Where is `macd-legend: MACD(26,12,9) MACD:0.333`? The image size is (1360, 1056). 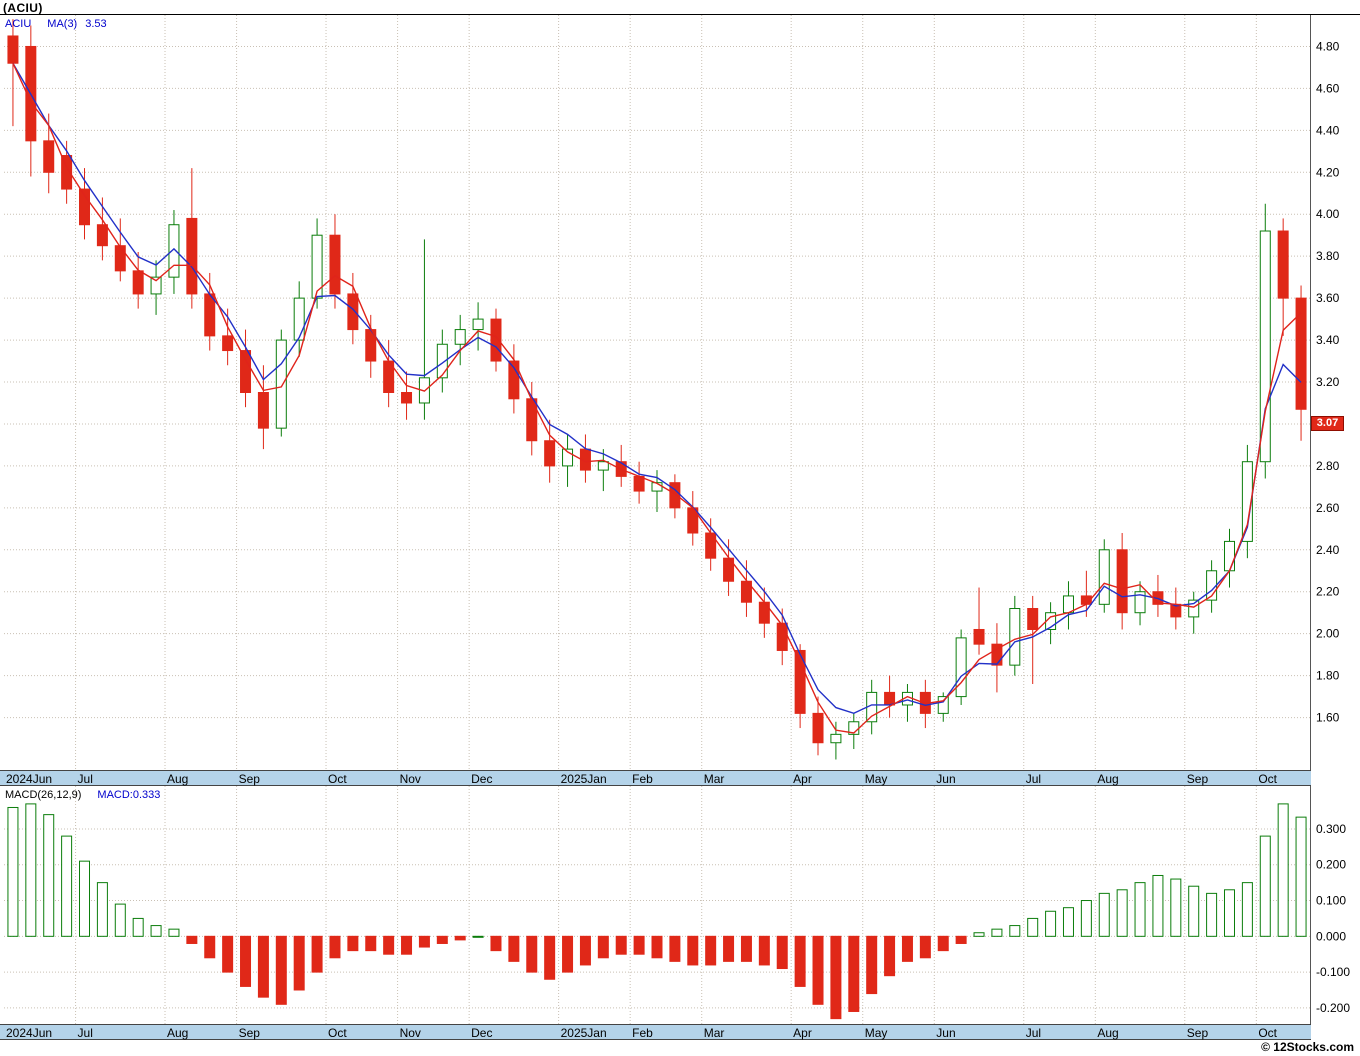
macd-legend: MACD(26,12,9) MACD:0.333 is located at coordinates (90, 795).